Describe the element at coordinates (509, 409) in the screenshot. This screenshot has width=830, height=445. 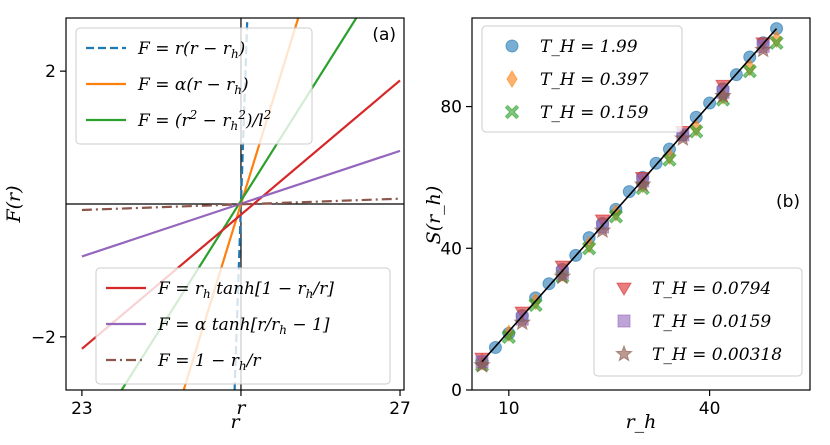
I see `panel-b-x-tick-label-1: 10` at that location.